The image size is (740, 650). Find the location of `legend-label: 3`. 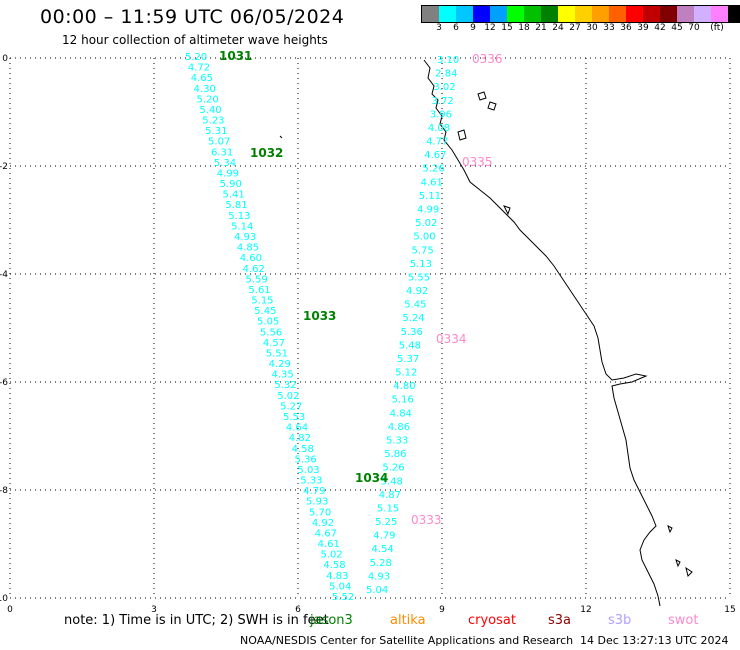

legend-label: 3 is located at coordinates (439, 28).